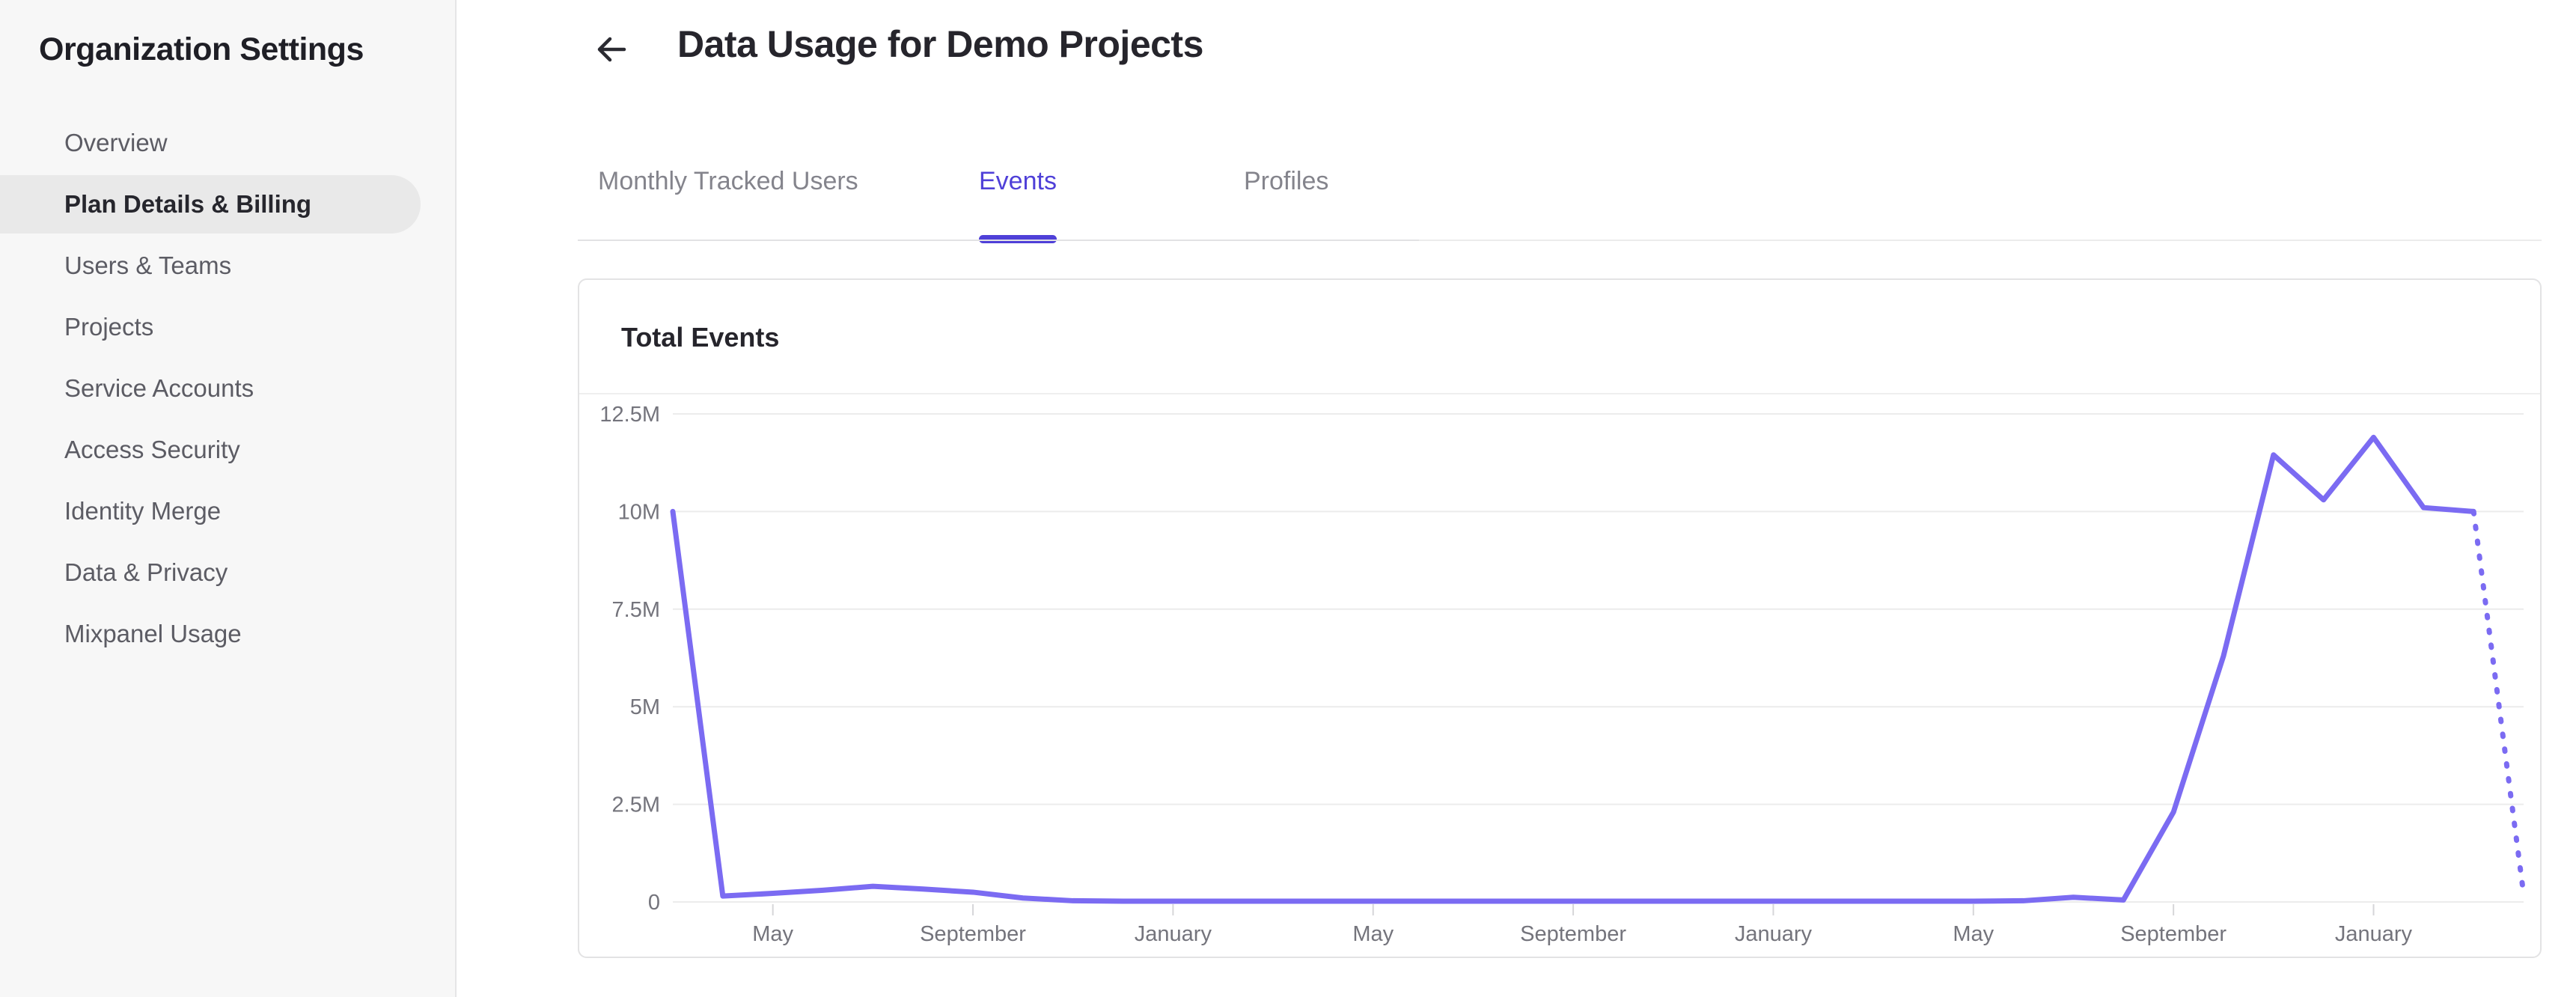 Image resolution: width=2576 pixels, height=997 pixels. What do you see at coordinates (636, 610) in the screenshot?
I see `y-axis-label: 7.5M` at bounding box center [636, 610].